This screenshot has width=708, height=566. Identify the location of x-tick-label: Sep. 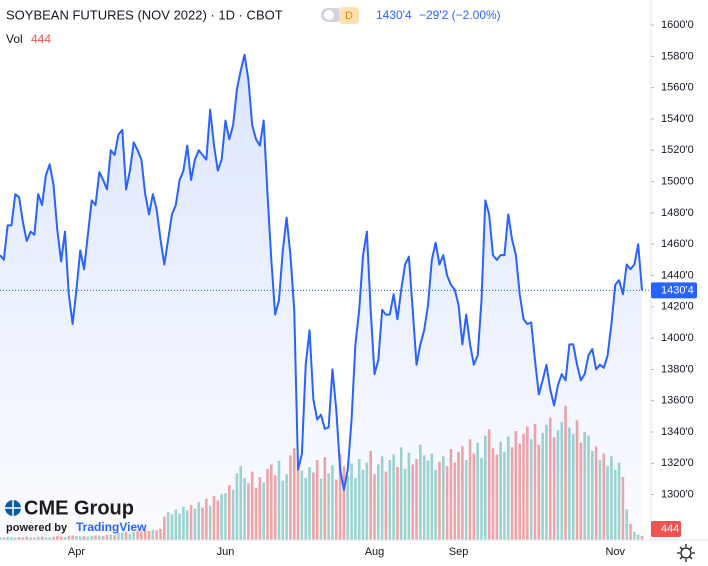
(459, 552).